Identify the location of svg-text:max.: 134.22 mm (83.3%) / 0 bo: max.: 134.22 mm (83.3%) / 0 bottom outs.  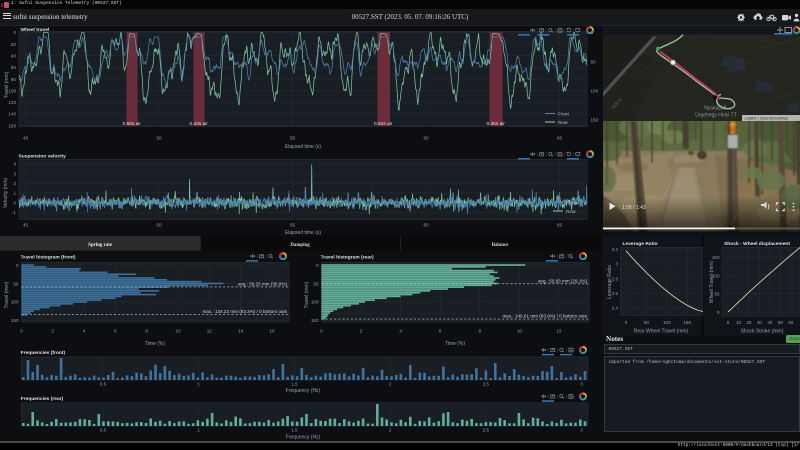
(244, 311).